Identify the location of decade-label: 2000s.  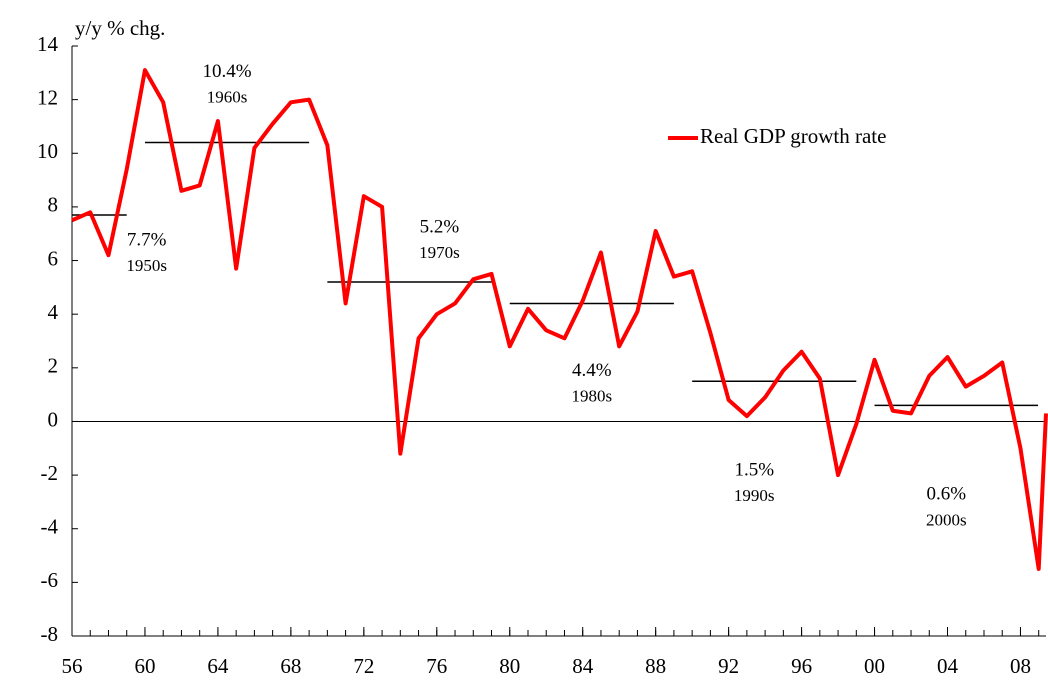
(946, 519).